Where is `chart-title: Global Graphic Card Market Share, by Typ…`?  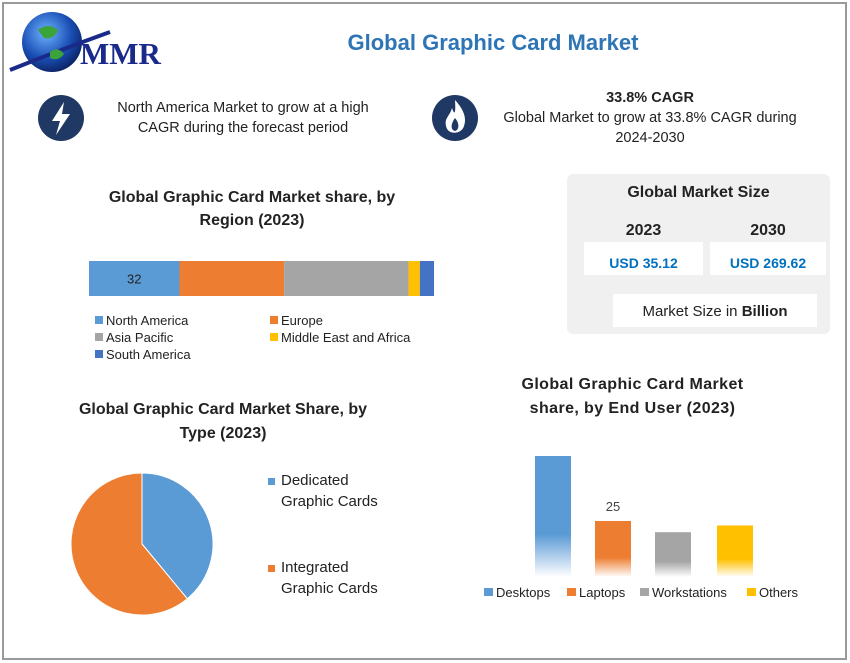
chart-title: Global Graphic Card Market Share, by Typ… is located at coordinates (223, 421).